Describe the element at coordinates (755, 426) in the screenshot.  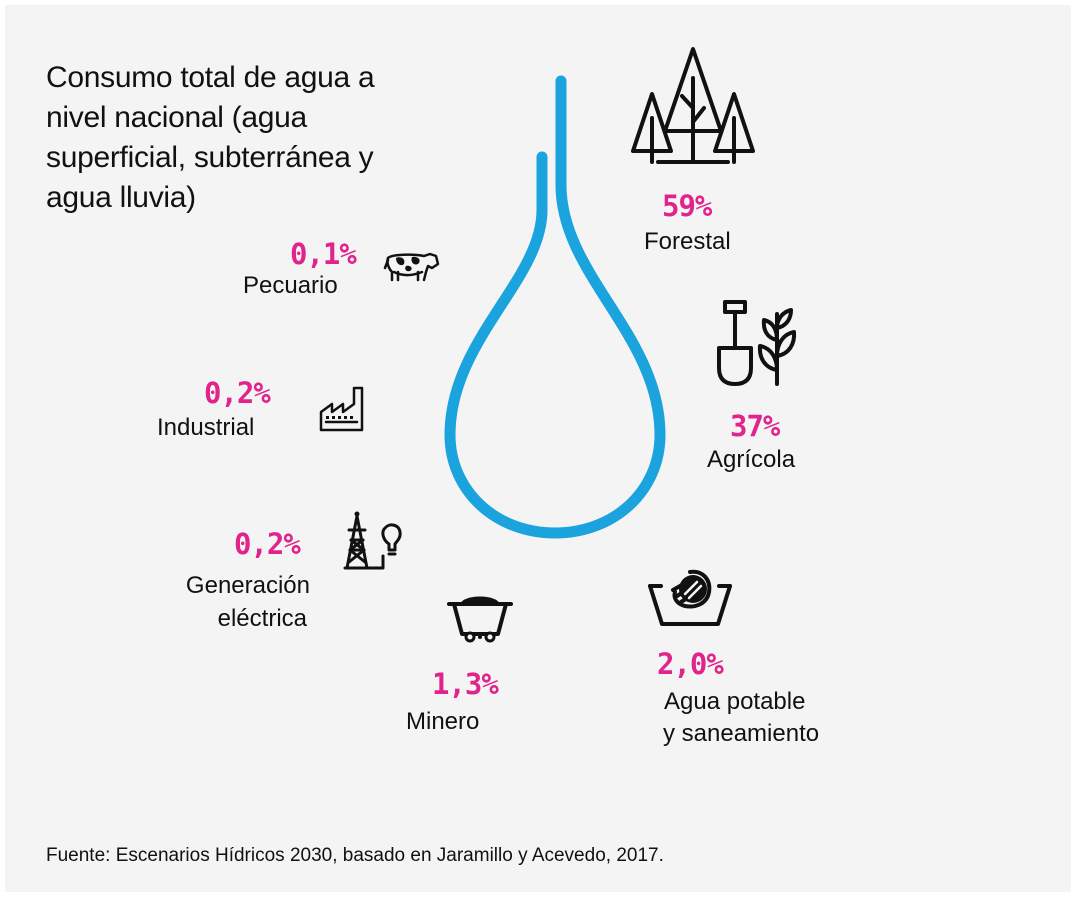
I see `agricola-percent: 37%` at that location.